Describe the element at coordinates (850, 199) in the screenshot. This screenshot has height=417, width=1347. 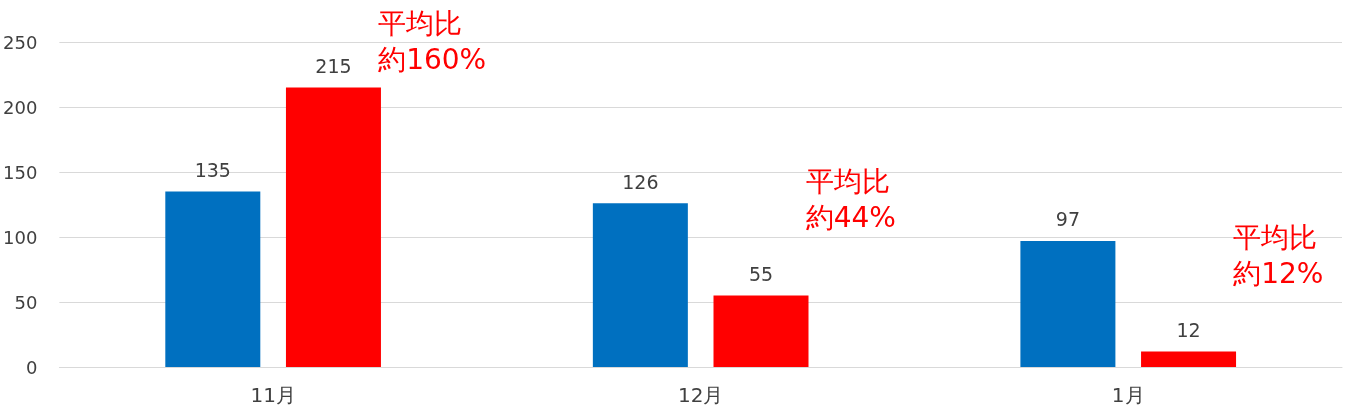
I see `annotation: 平均比約44%` at that location.